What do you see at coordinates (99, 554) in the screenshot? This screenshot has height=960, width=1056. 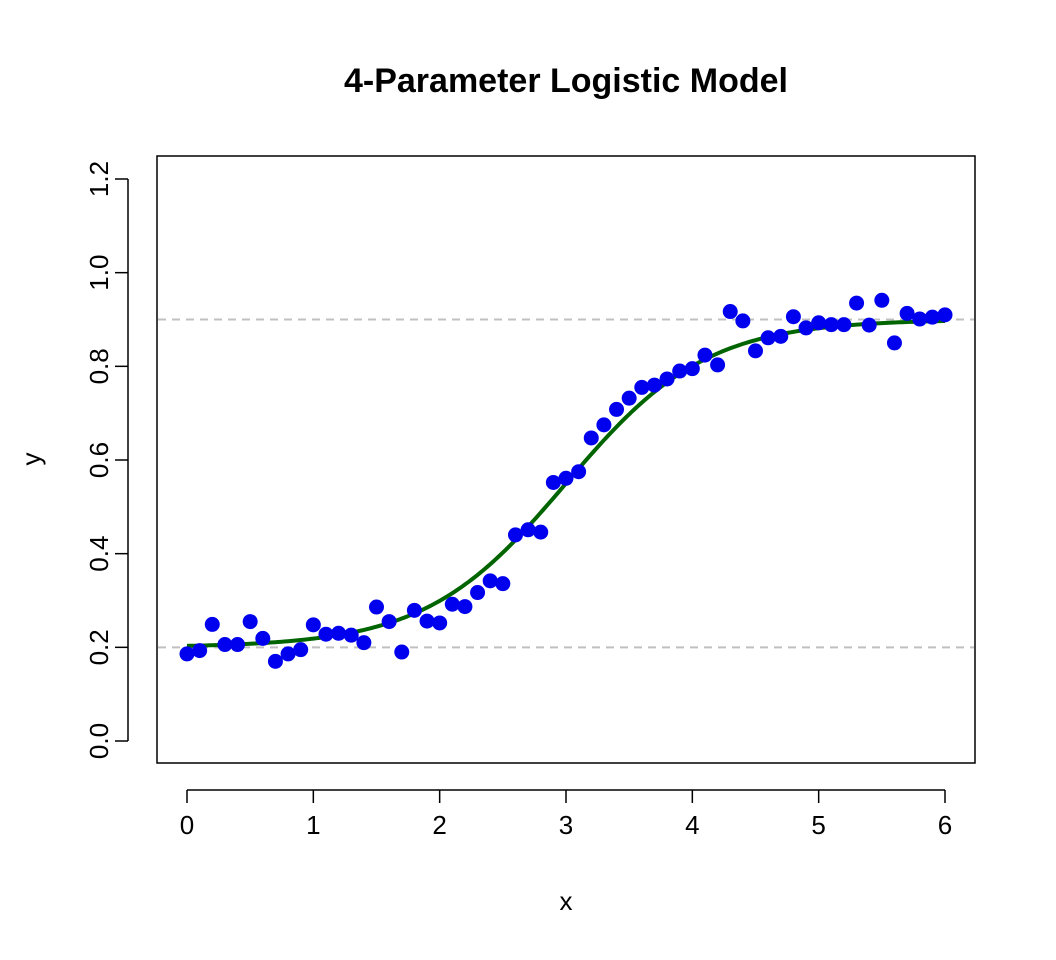 I see `y-tick-label: 0.4` at bounding box center [99, 554].